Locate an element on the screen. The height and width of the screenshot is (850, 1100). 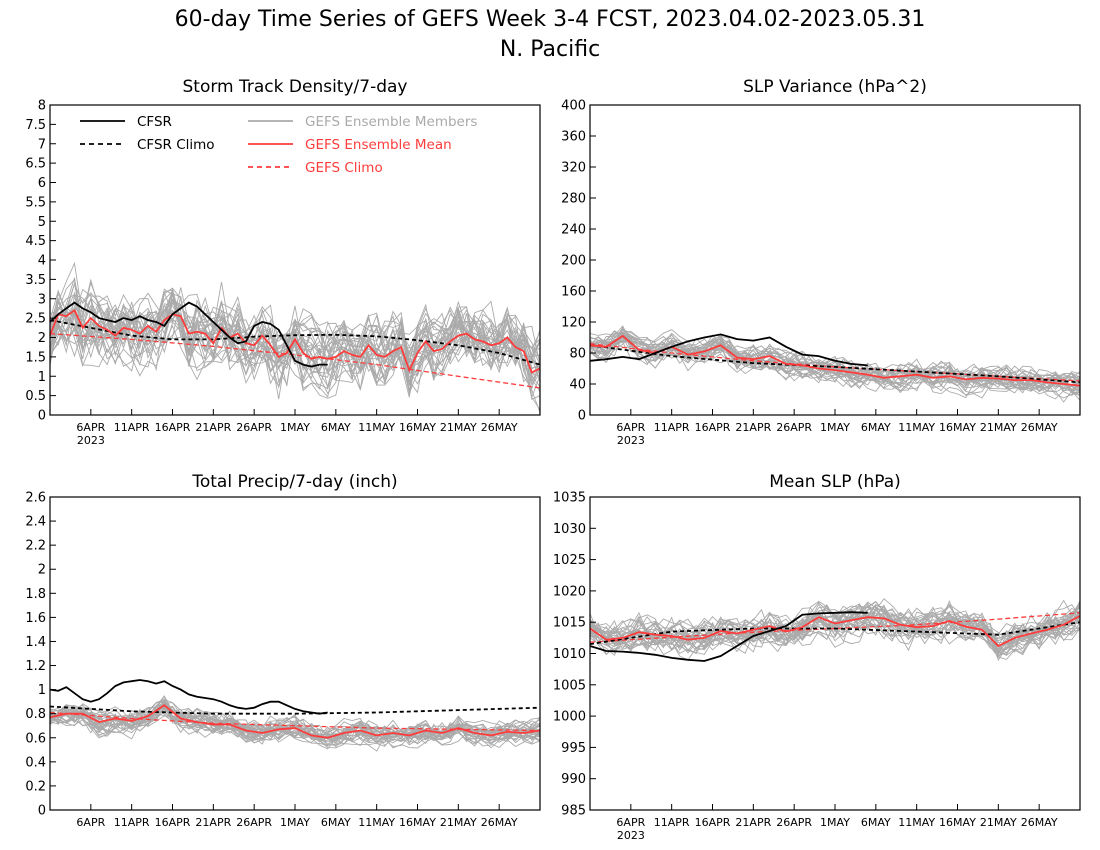
y-tick-label: 200 is located at coordinates (573, 261).